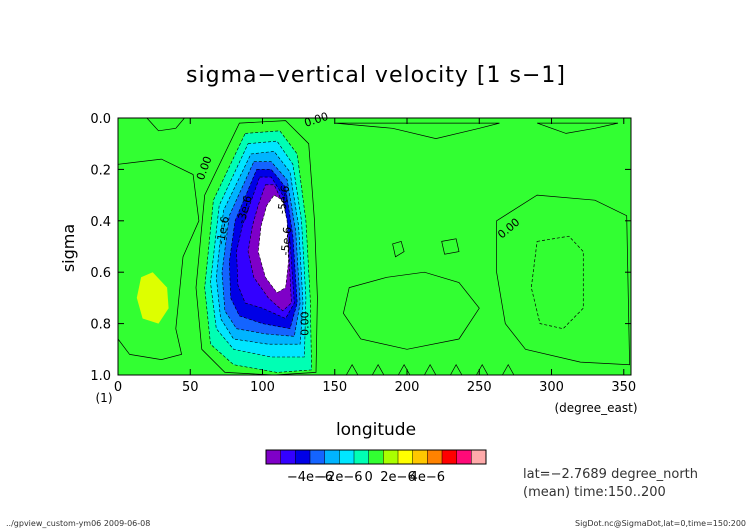  Describe the element at coordinates (595, 408) in the screenshot. I see `x-axis-unit: (degree_east)` at that location.